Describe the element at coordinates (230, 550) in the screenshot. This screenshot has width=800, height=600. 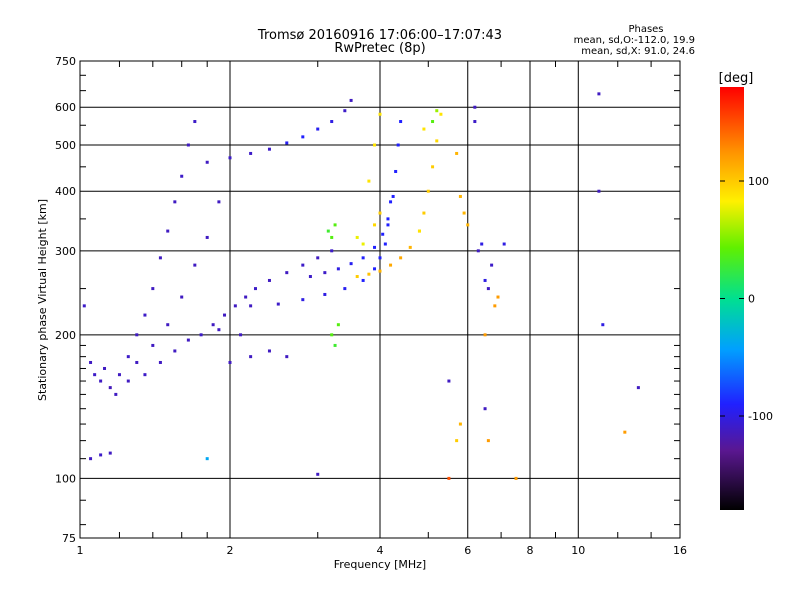
I see `x-tick-label: 2` at that location.